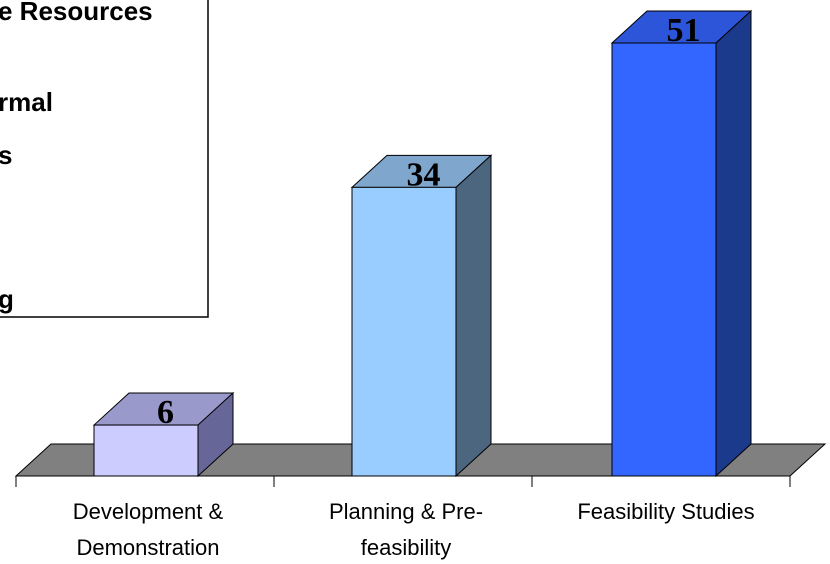 The height and width of the screenshot is (564, 830). What do you see at coordinates (147, 547) in the screenshot?
I see `x-tick-label: Demonstration` at bounding box center [147, 547].